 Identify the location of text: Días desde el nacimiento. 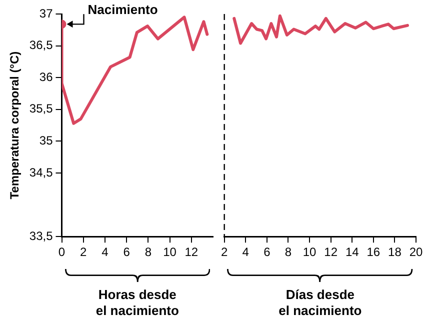
(320, 302).